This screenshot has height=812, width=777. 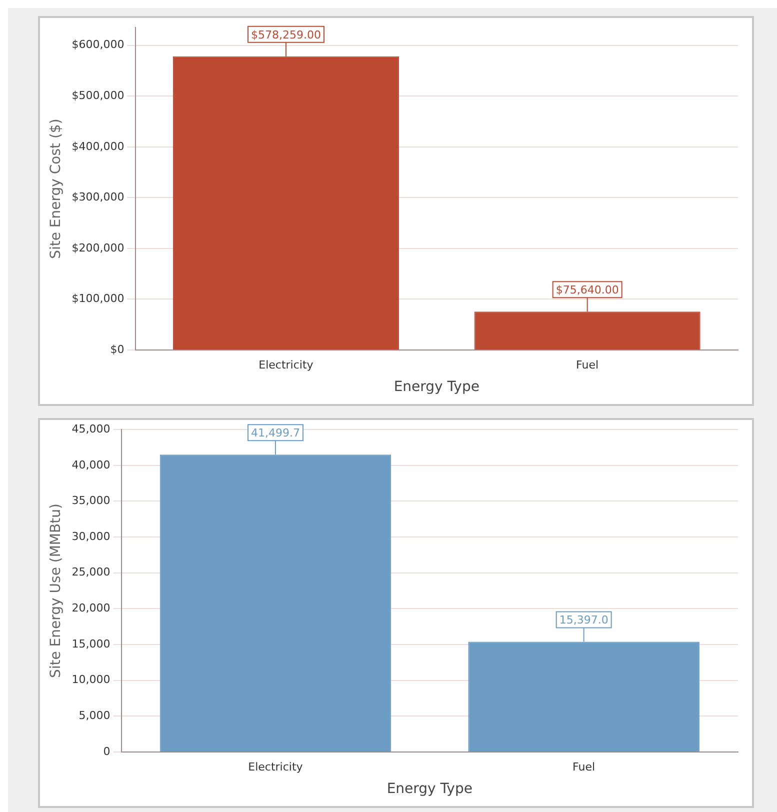 I want to click on y-axis-title: Site Energy Cost ($), so click(x=56, y=188).